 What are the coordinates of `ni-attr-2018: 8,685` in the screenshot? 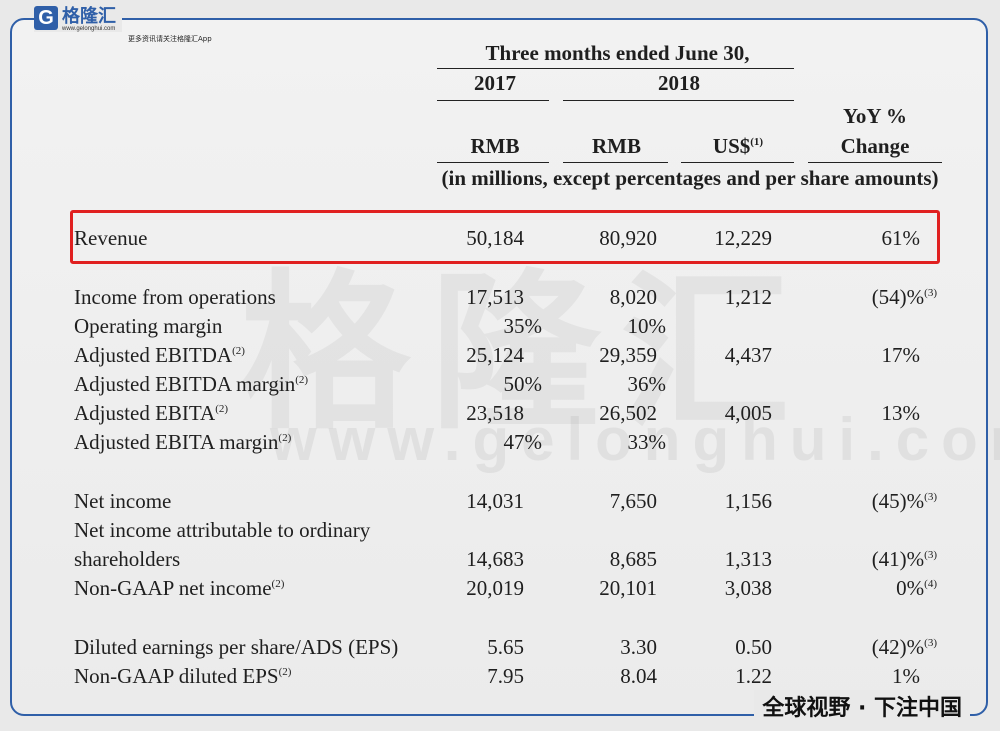 It's located at (633, 559).